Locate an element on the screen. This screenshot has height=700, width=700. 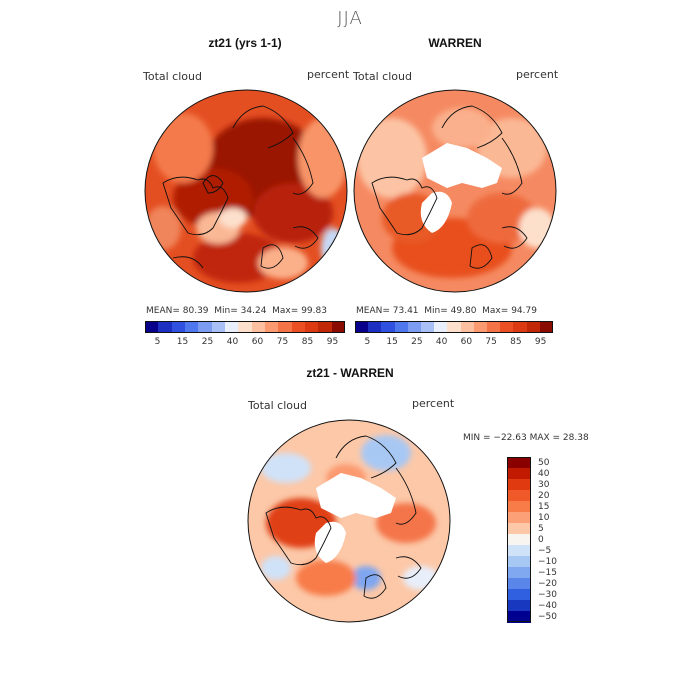
colorbar-tick-label: 10 is located at coordinates (544, 517).